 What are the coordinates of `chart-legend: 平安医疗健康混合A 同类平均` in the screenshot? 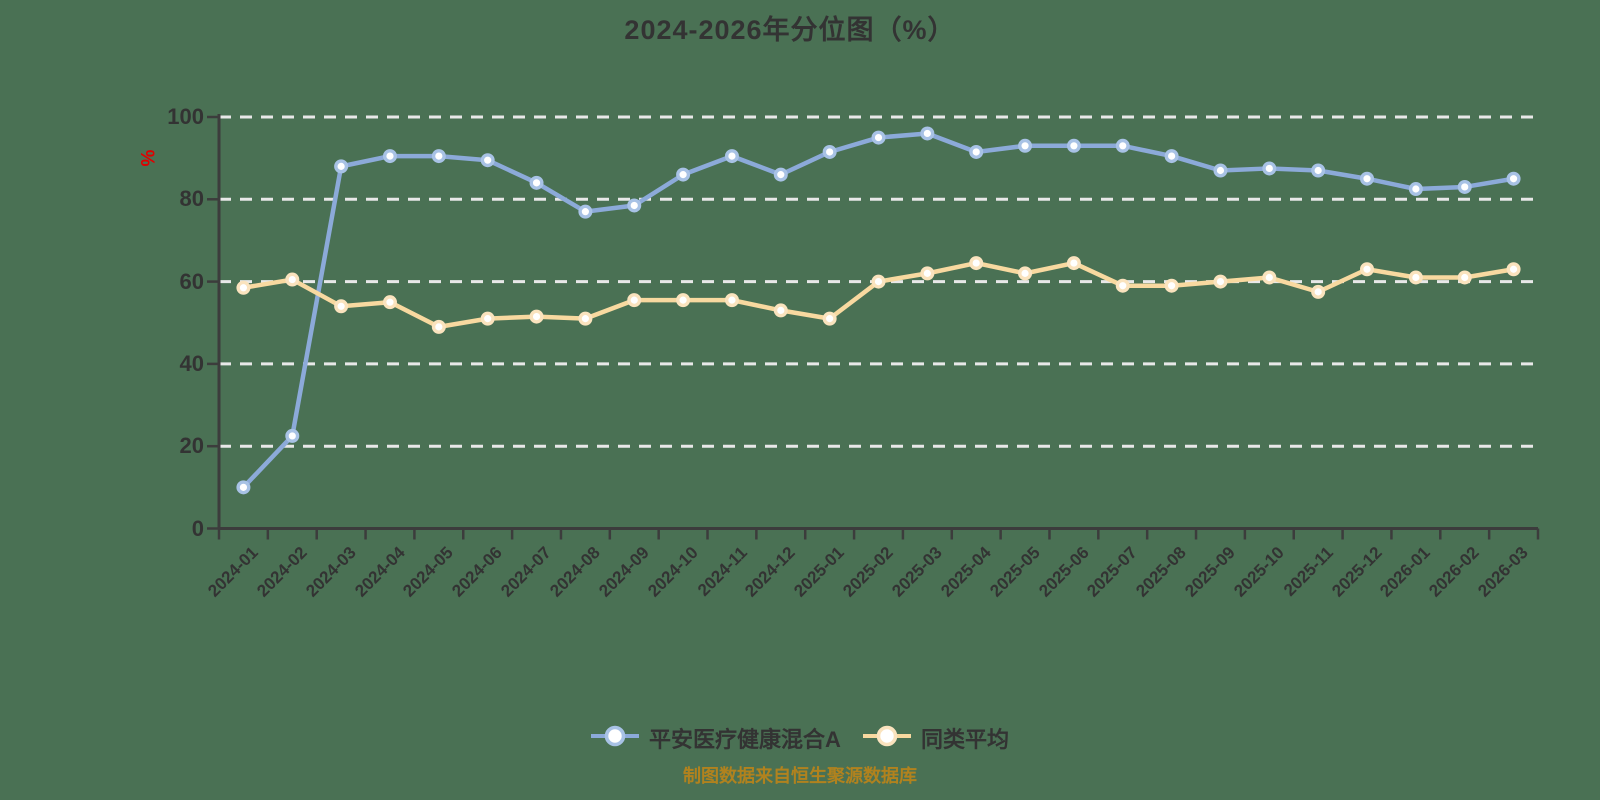 It's located at (800, 738).